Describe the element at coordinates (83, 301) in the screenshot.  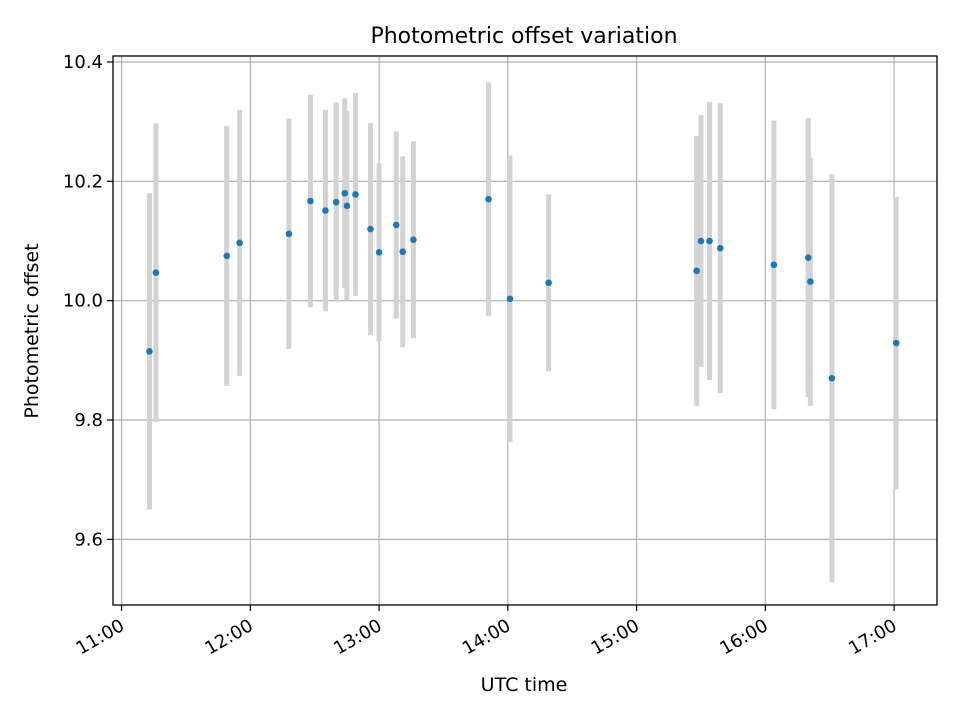
I see `y-tick-label: 10.0` at that location.